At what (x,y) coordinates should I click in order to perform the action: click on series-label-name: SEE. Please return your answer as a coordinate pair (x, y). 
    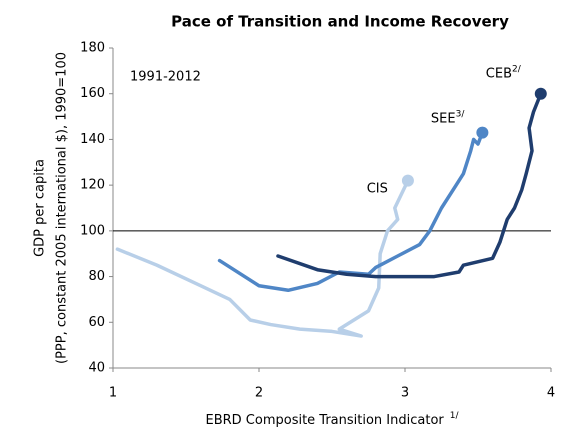
    Looking at the image, I should click on (443, 118).